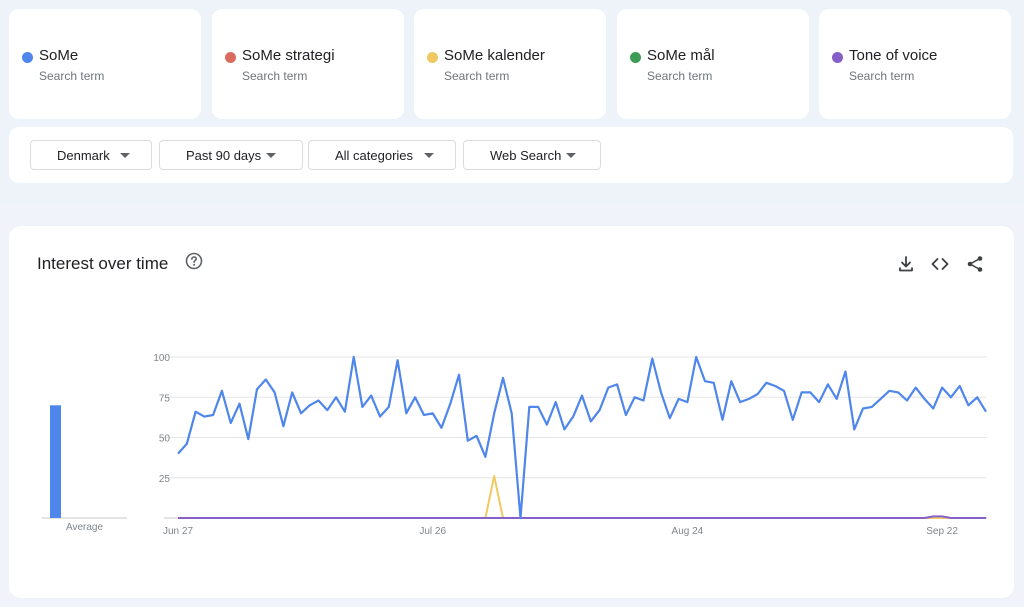 The height and width of the screenshot is (607, 1024). What do you see at coordinates (103, 263) in the screenshot?
I see `panel-title: Interest over time` at bounding box center [103, 263].